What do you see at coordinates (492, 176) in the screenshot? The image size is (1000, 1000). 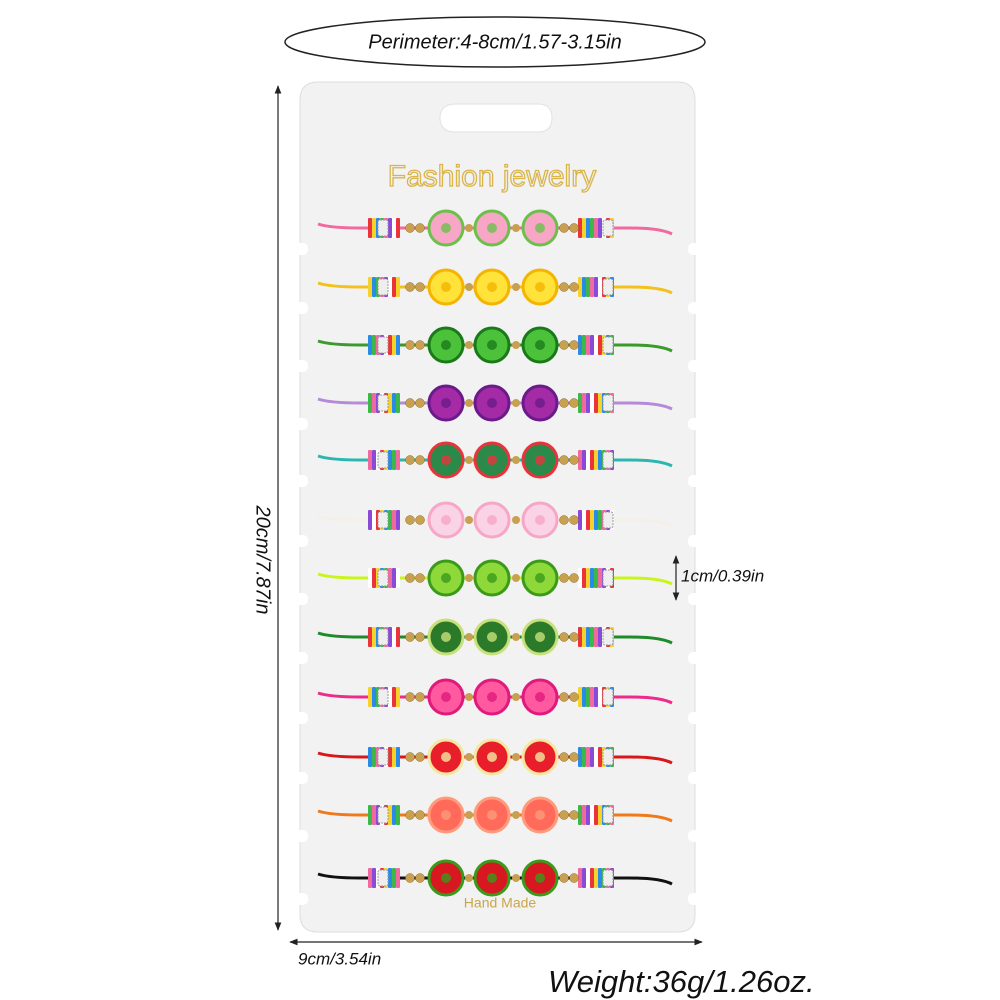 I see `brand: Fashion jewelry` at bounding box center [492, 176].